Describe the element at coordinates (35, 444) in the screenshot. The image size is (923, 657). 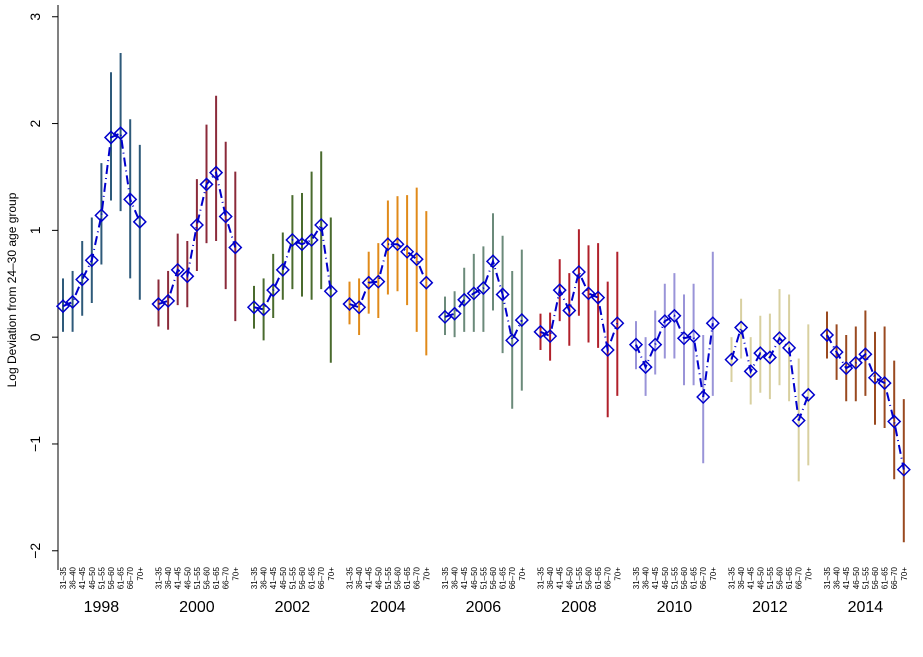
I see `y-tick-label: −1` at that location.